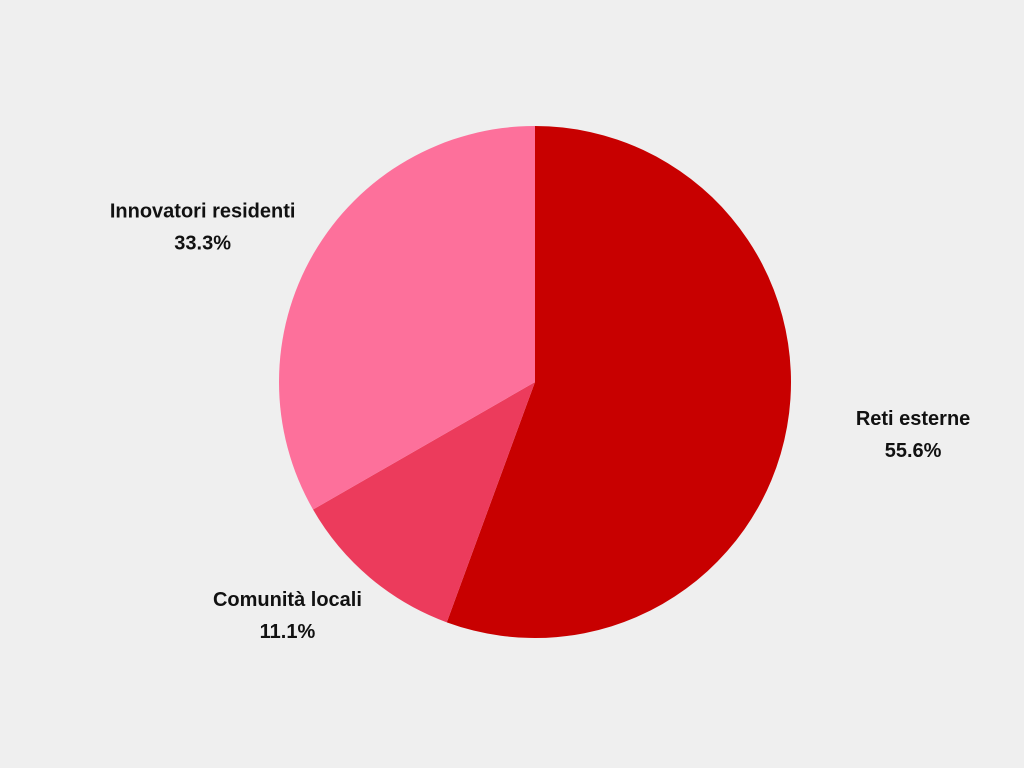  I want to click on slice-label: Reti esterne, so click(913, 419).